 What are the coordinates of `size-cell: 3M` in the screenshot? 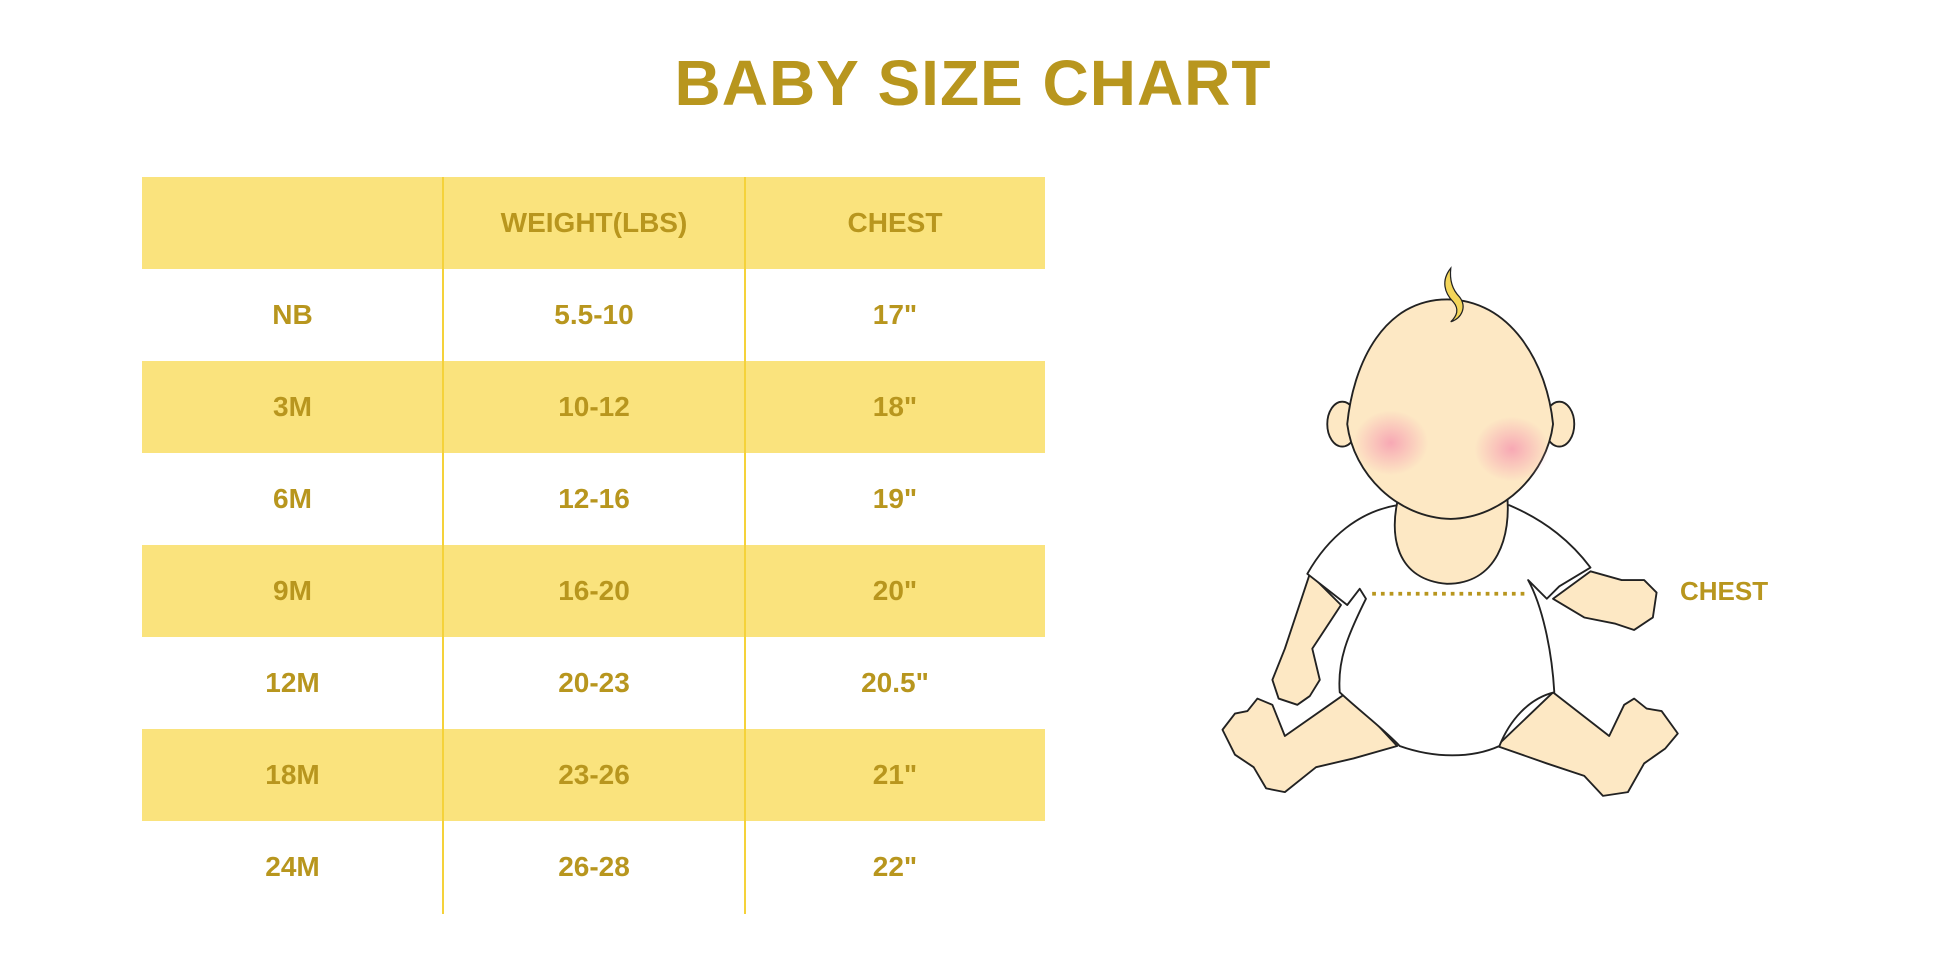 It's located at (292, 406).